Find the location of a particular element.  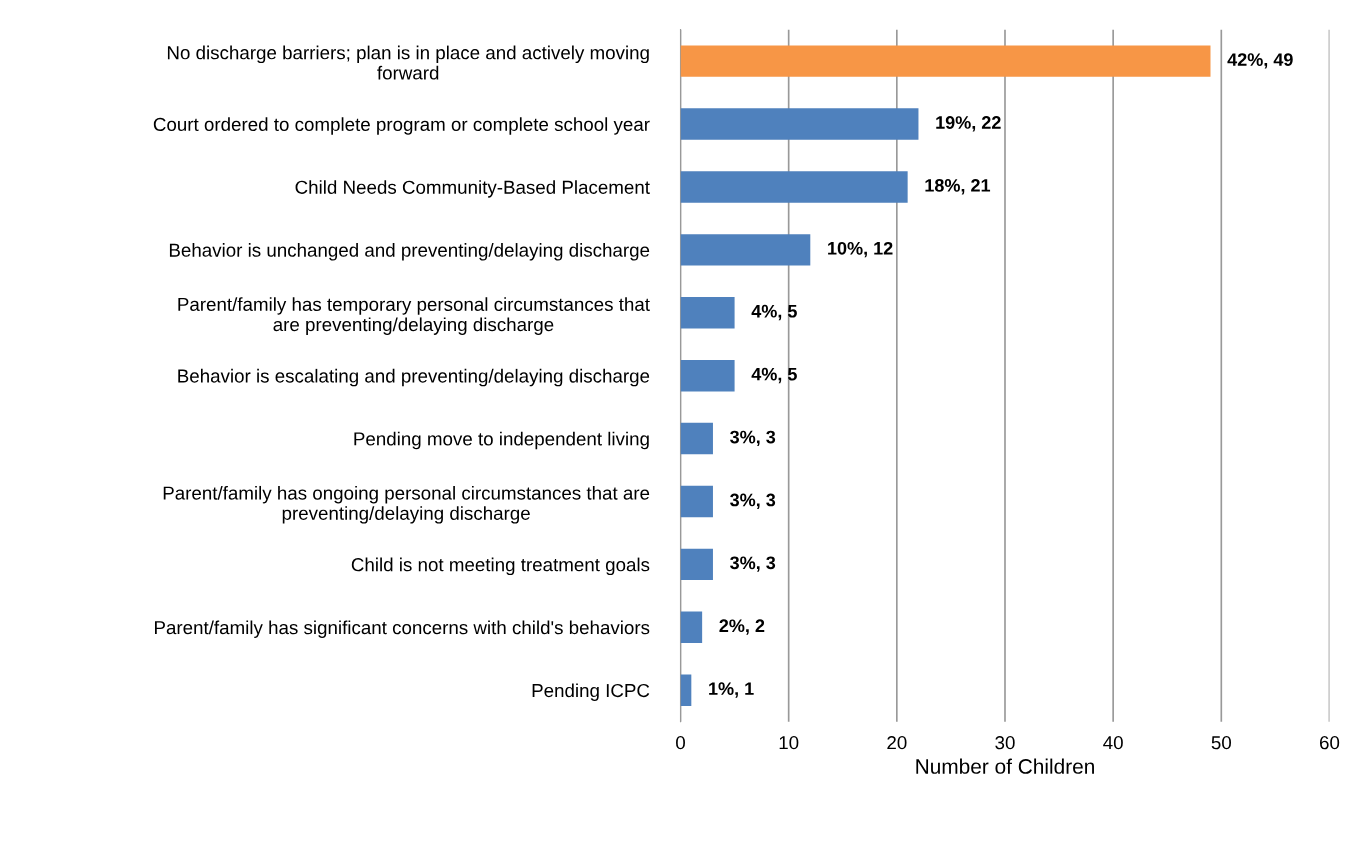

y-tick-label: Child is not meeting treatment goals is located at coordinates (500, 566).